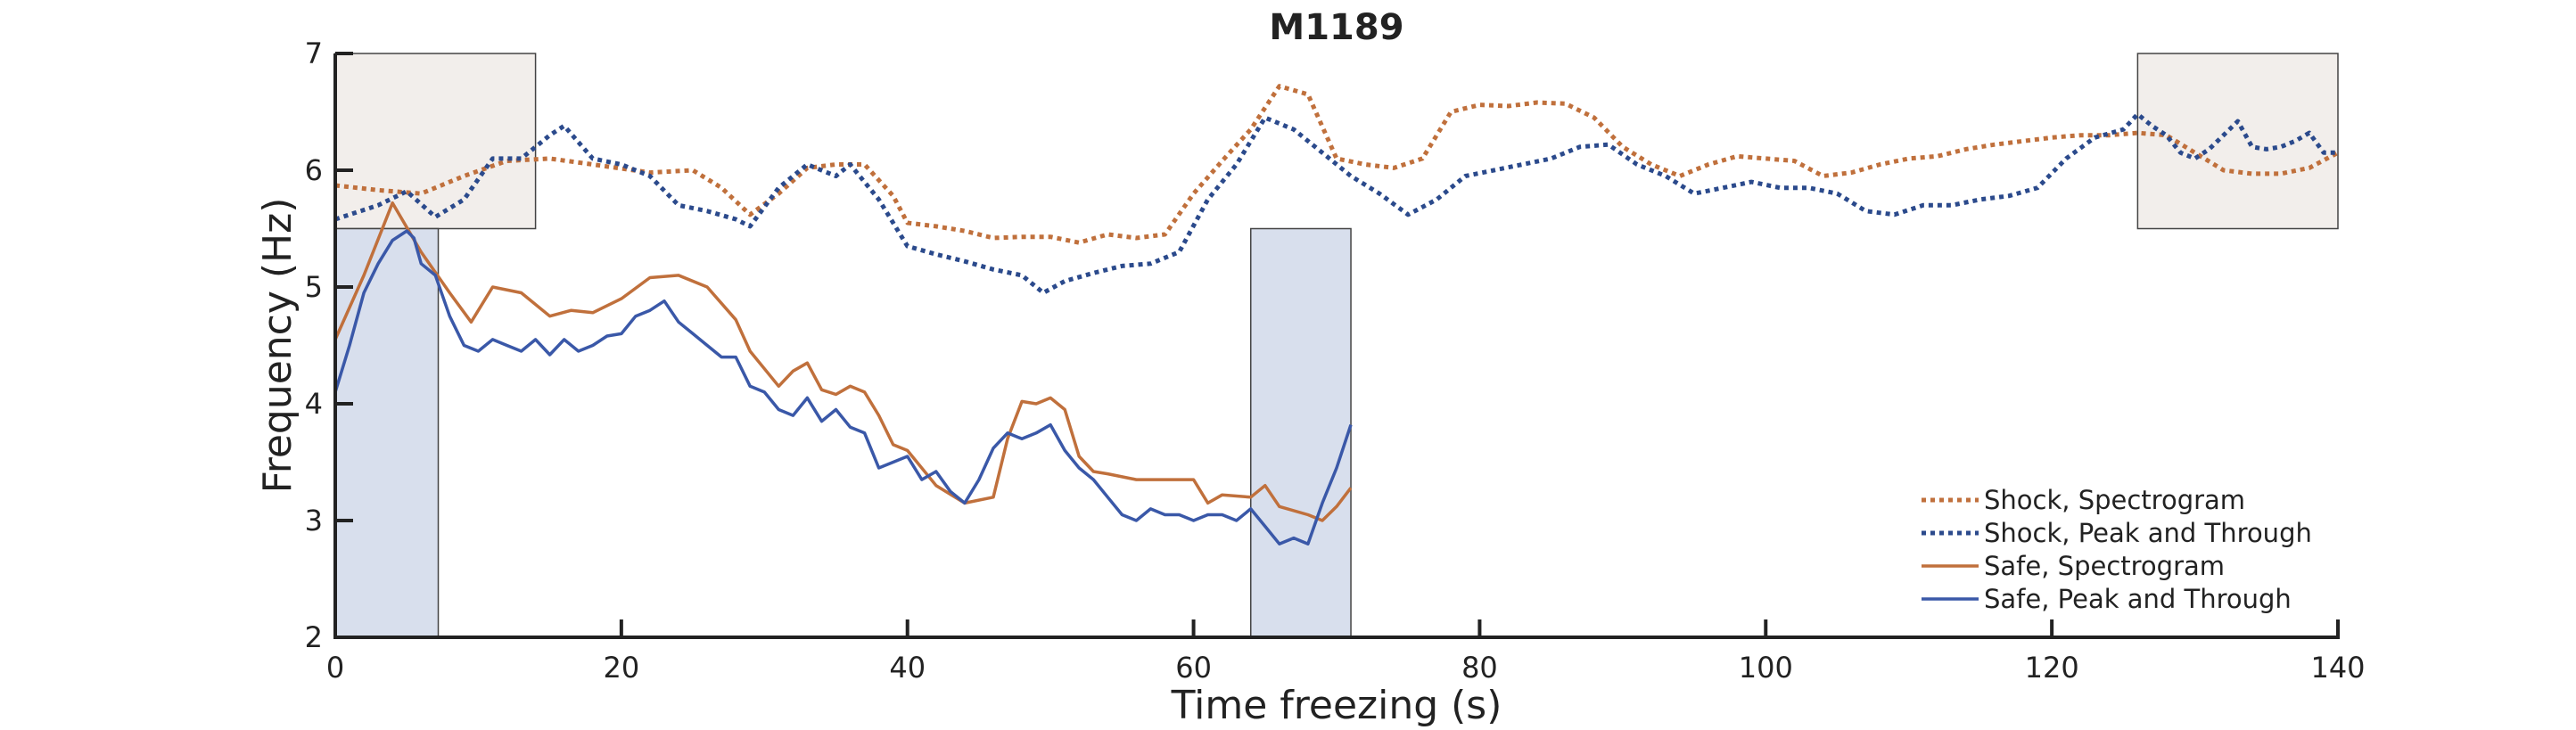 Image resolution: width=2576 pixels, height=730 pixels. I want to click on x-tick-label: 0, so click(335, 668).